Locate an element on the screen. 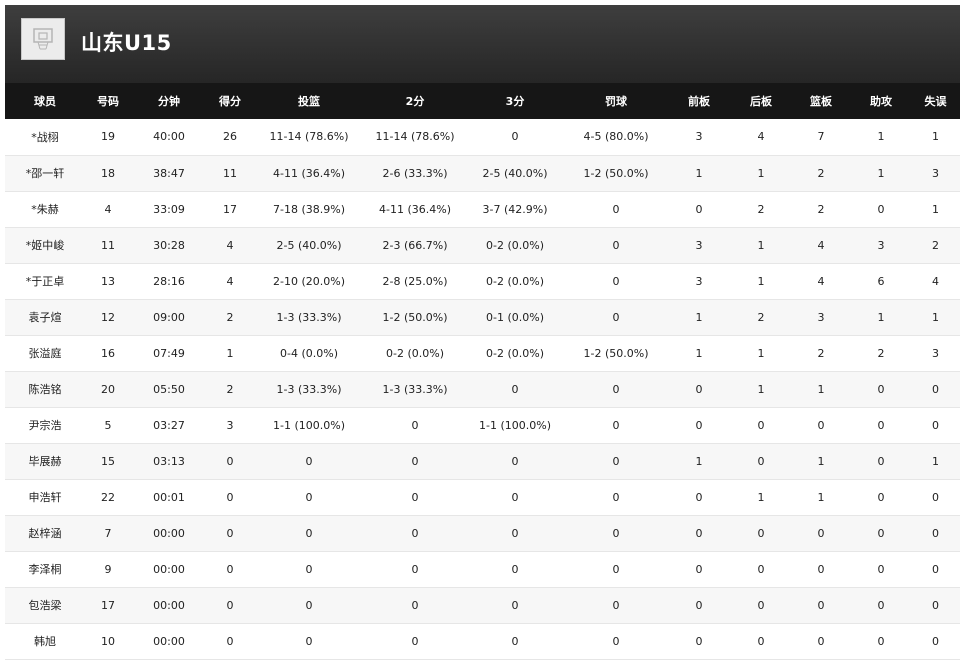 This screenshot has height=660, width=960. column-header-dreb: 后板 is located at coordinates (761, 101).